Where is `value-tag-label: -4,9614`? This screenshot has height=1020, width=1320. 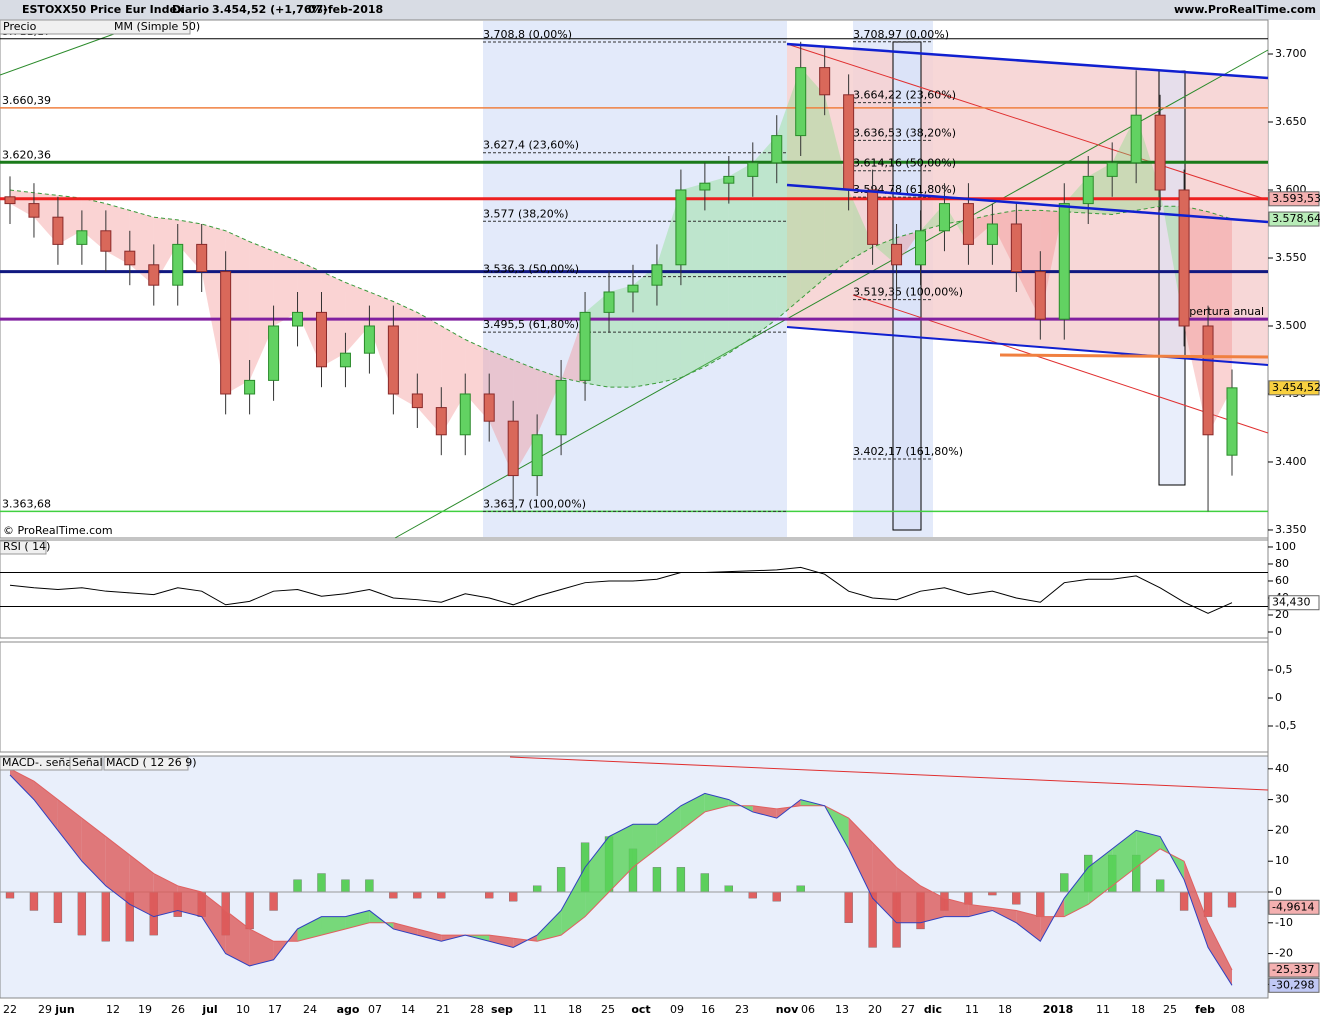
value-tag-label: -4,9614 is located at coordinates (1293, 906).